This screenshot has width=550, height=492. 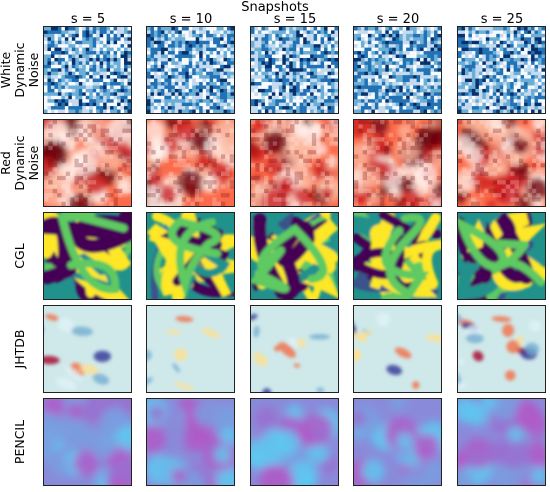 I want to click on super-title: Snapshots, so click(x=275, y=7).